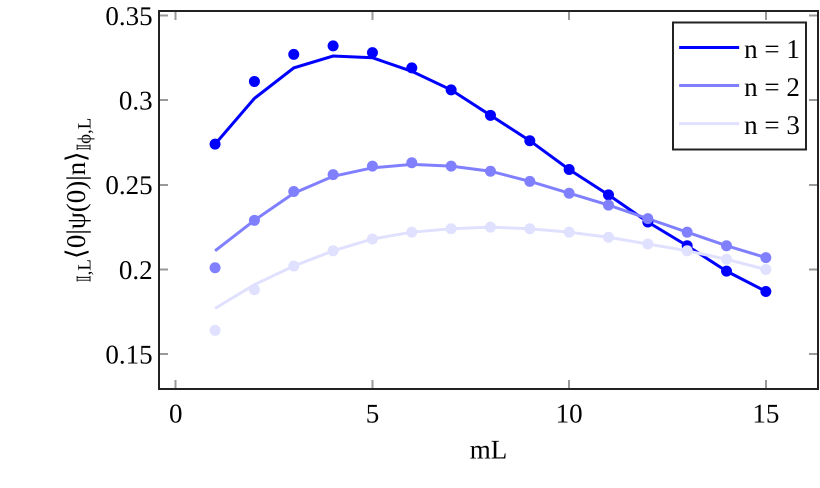  What do you see at coordinates (135, 101) in the screenshot?
I see `y-tick-label: 0.3` at bounding box center [135, 101].